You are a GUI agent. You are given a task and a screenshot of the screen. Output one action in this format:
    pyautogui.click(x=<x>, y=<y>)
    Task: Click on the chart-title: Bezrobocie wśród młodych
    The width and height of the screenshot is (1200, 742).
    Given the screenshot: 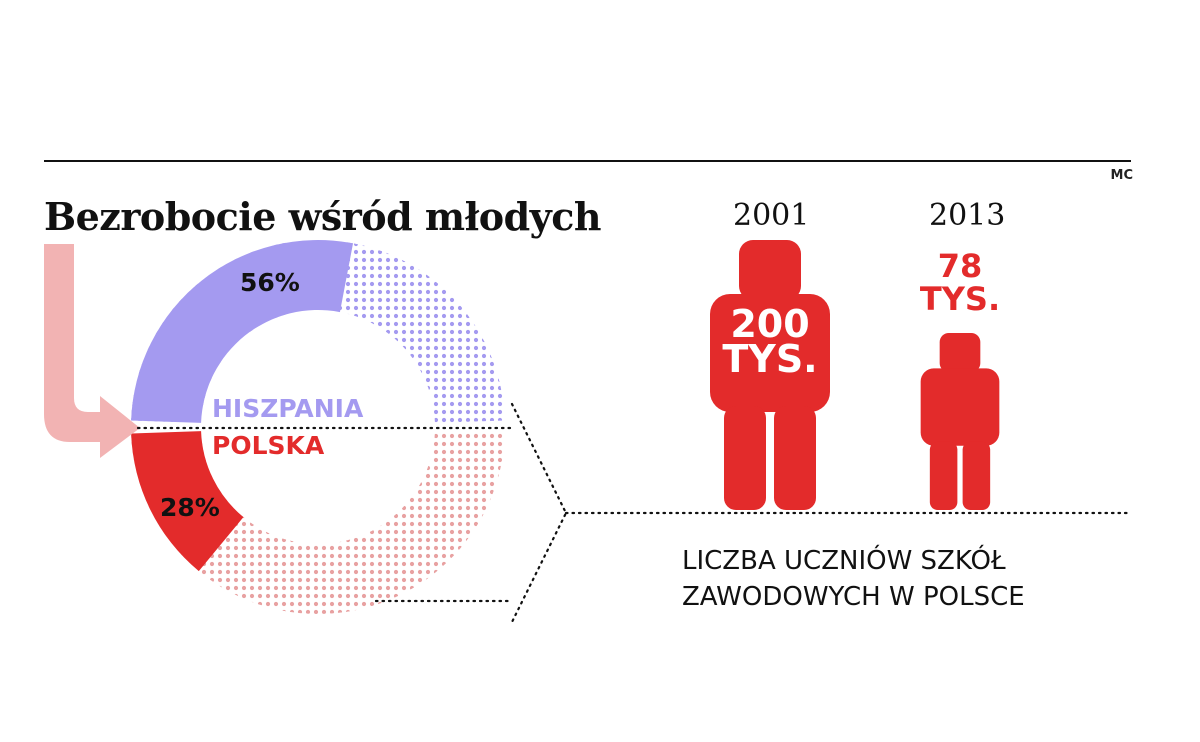 What is the action you would take?
    pyautogui.click(x=323, y=216)
    